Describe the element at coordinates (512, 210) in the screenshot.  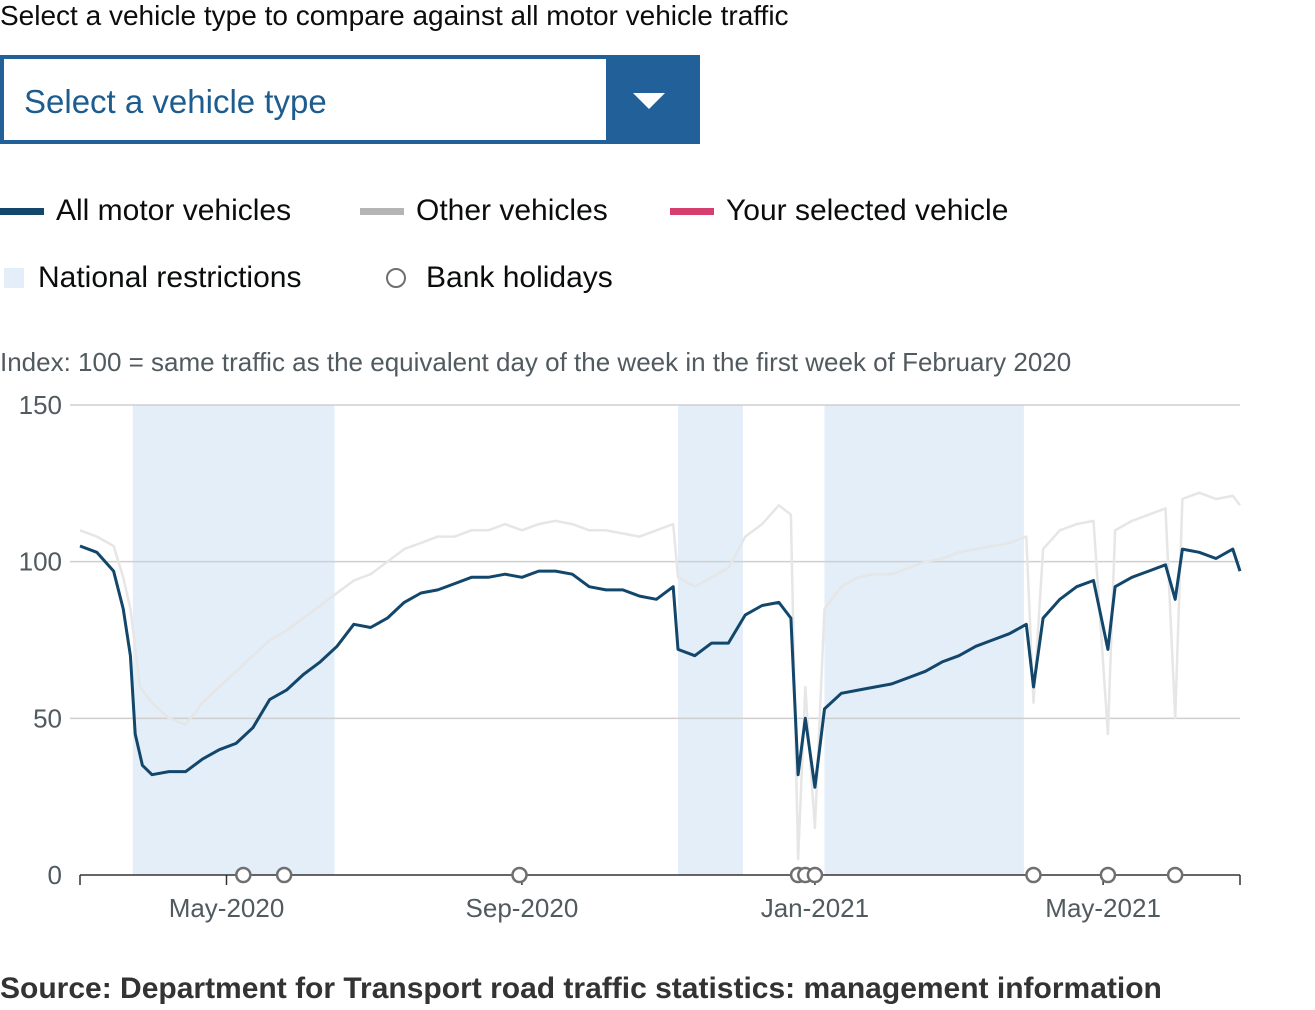
I see `legend-label: Other vehicles` at that location.